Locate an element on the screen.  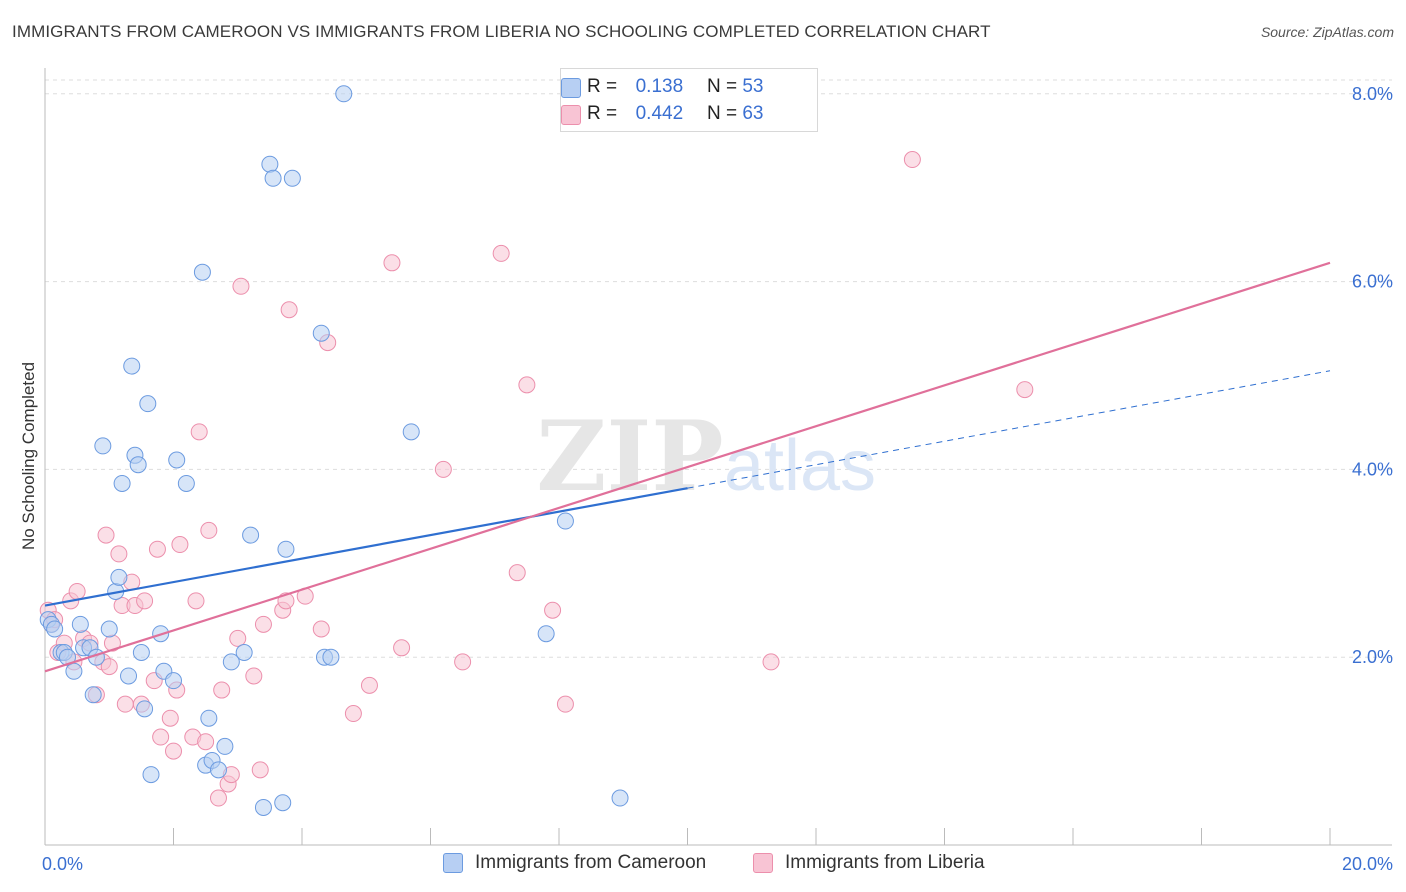
legend-n-value: 53 is located at coordinates (753, 86).